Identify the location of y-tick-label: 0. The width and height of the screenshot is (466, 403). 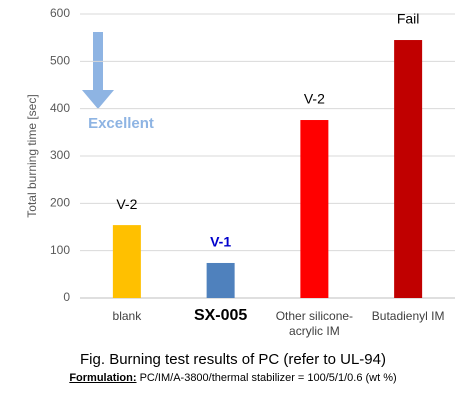
(66, 297).